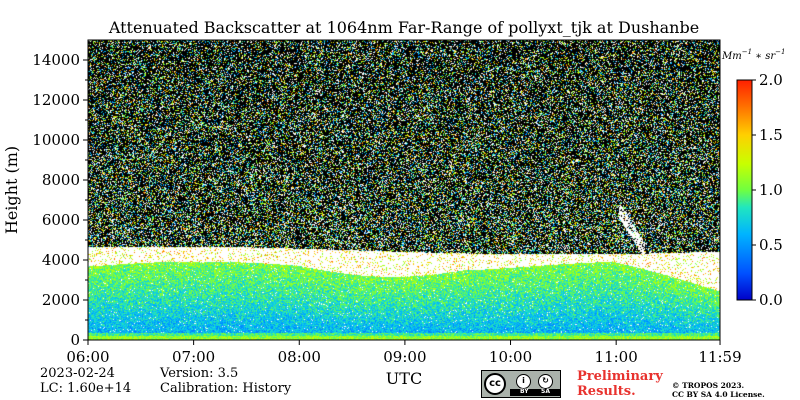  What do you see at coordinates (56, 100) in the screenshot?
I see `y-tick-label: 12000` at bounding box center [56, 100].